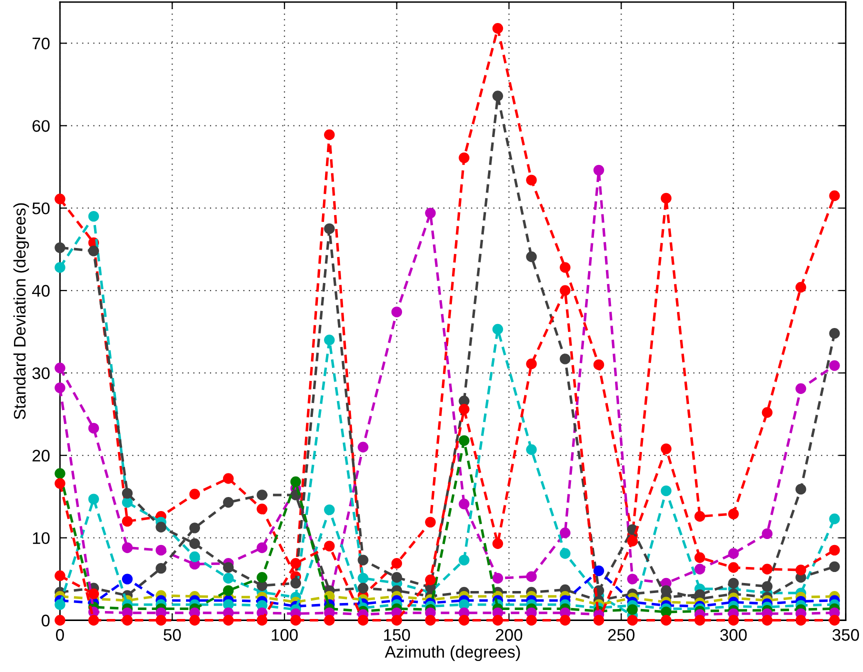  What do you see at coordinates (733, 635) in the screenshot?
I see `x-tick-label: 300` at bounding box center [733, 635].